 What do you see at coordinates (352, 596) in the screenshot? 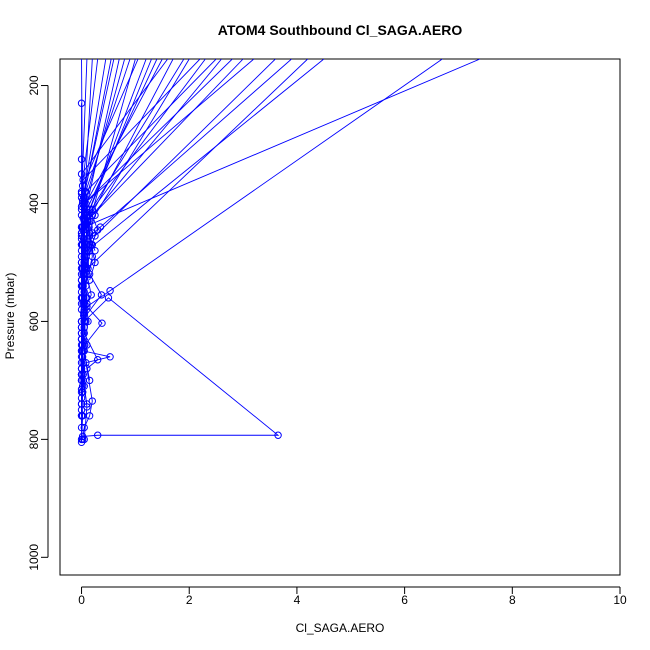
I see `x-axis: 0 2 4 6 8 10` at bounding box center [352, 596].